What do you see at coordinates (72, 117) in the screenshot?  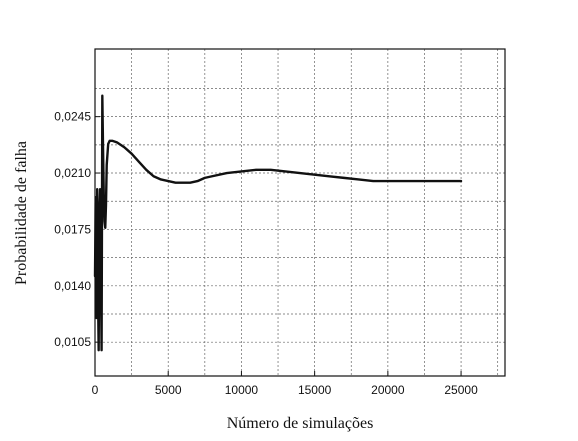 I see `y-tick-label: 0,0245` at bounding box center [72, 117].